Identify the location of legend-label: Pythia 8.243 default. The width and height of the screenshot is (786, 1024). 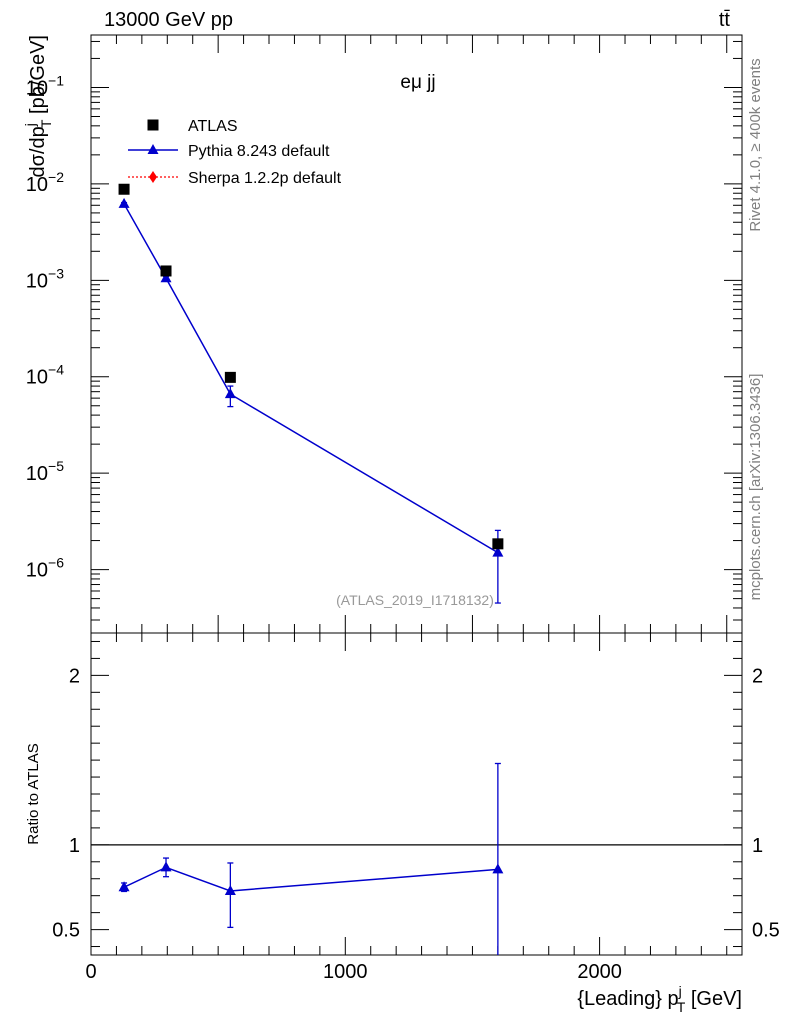
(259, 151).